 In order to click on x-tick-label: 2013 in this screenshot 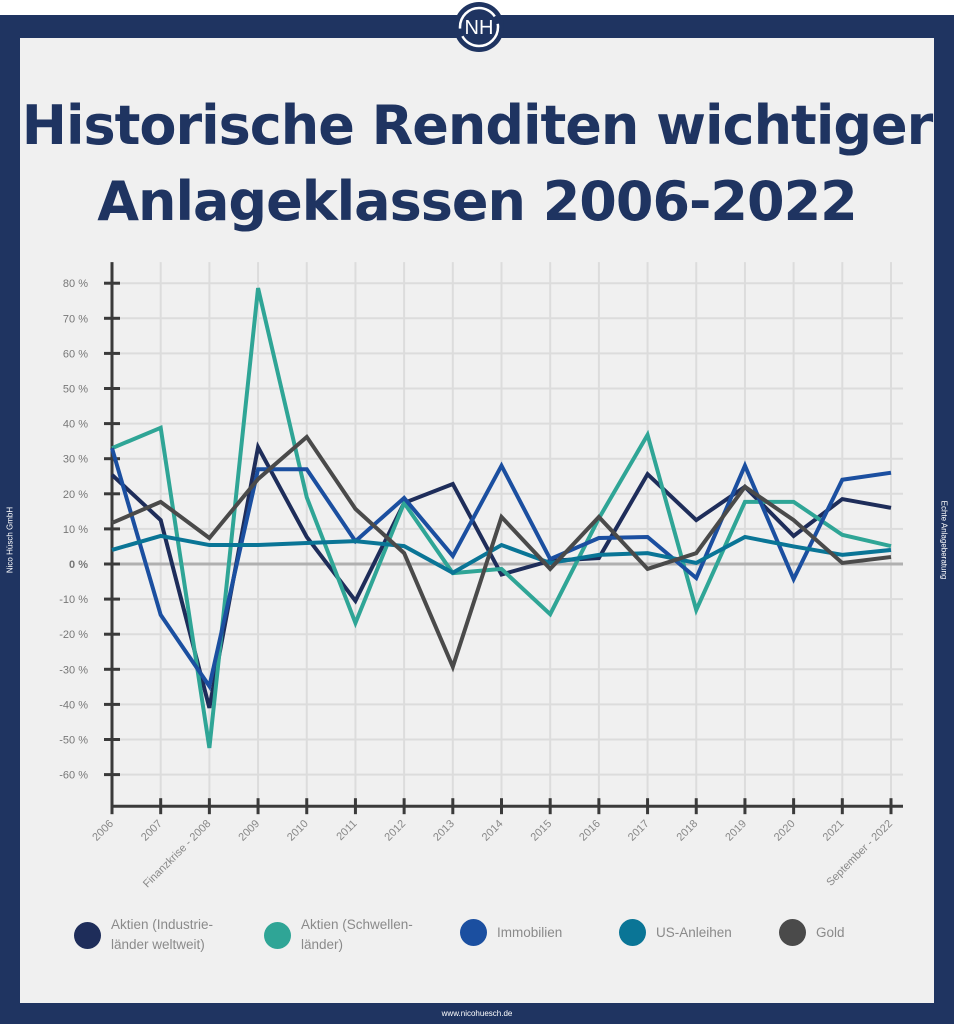, I will do `click(444, 831)`.